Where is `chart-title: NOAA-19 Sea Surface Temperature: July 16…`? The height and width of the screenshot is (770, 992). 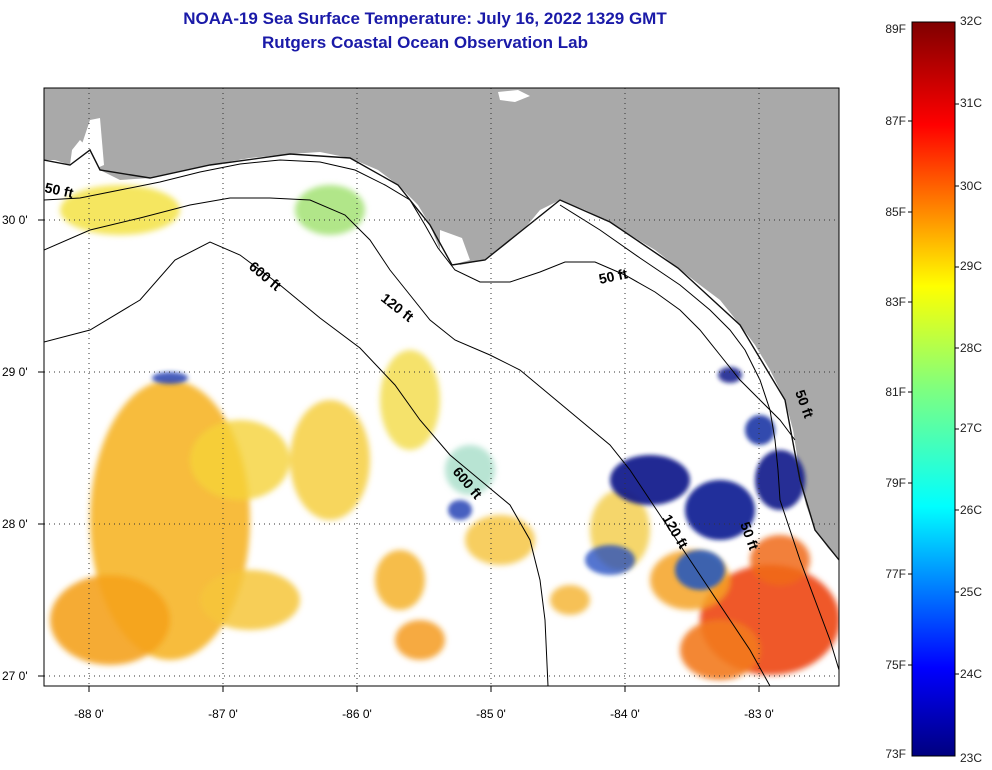 chart-title: NOAA-19 Sea Surface Temperature: July 16… is located at coordinates (425, 18).